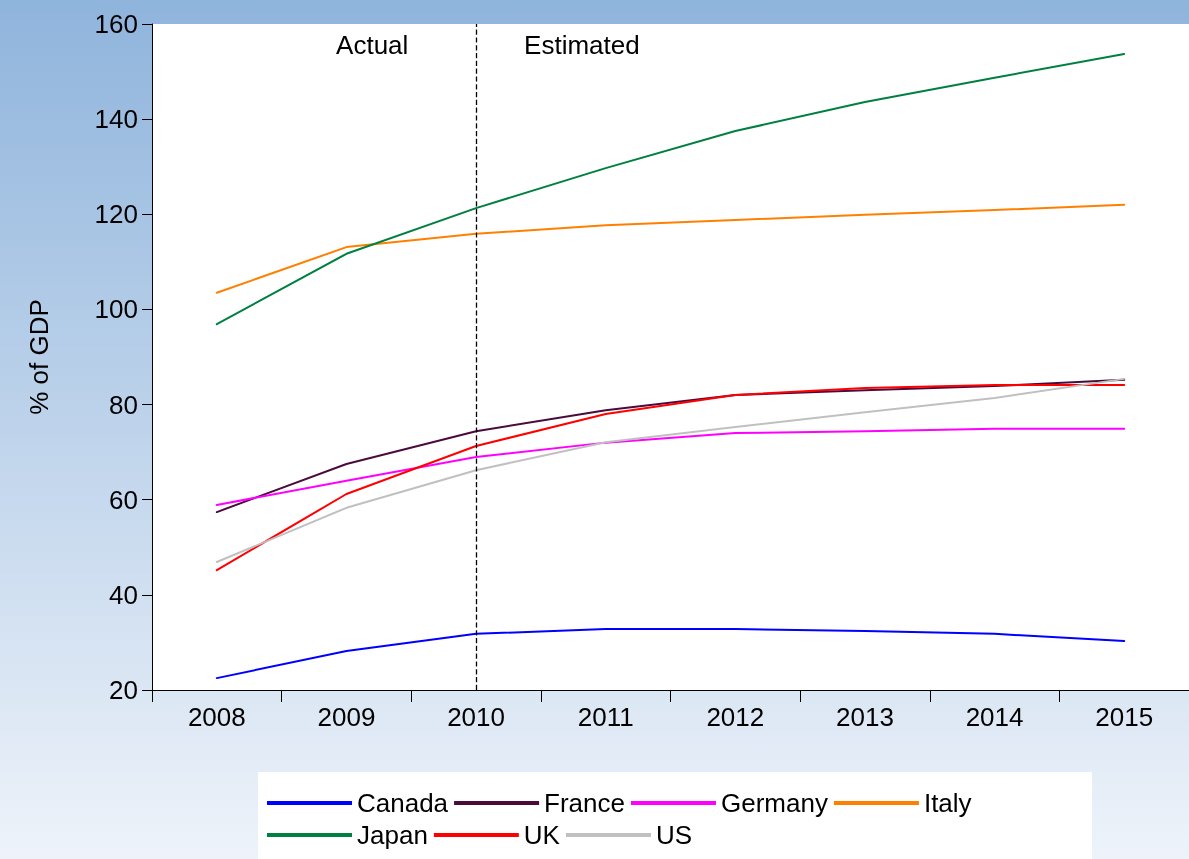 This screenshot has height=859, width=1189. I want to click on legend-label: Canada, so click(403, 803).